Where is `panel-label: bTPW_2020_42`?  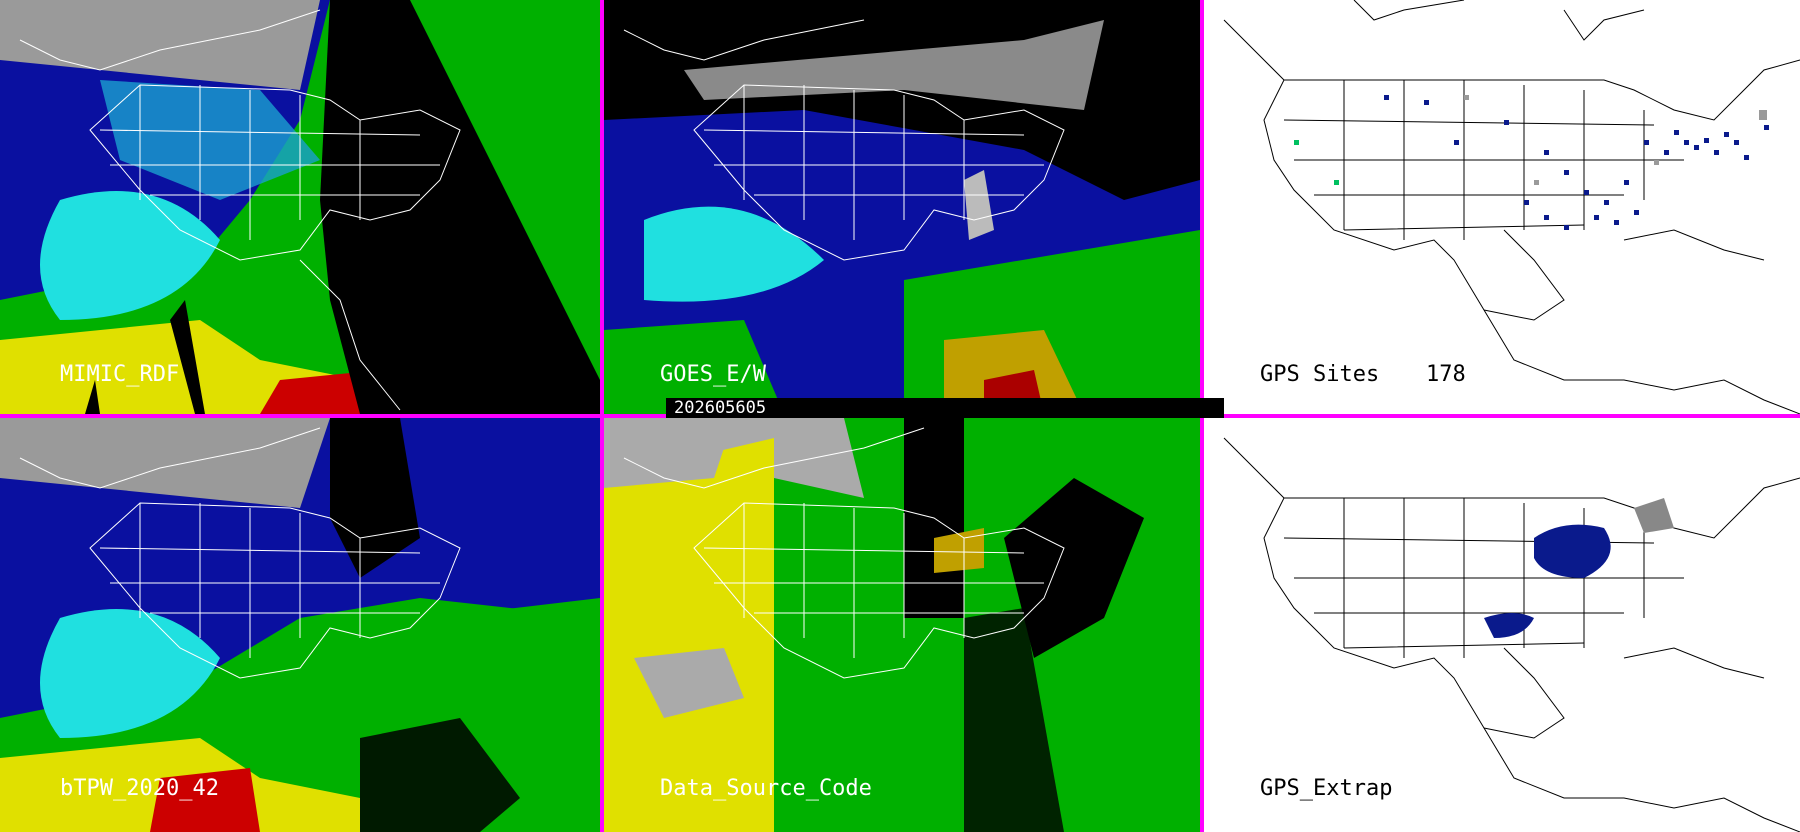
panel-label: bTPW_2020_42 is located at coordinates (139, 788).